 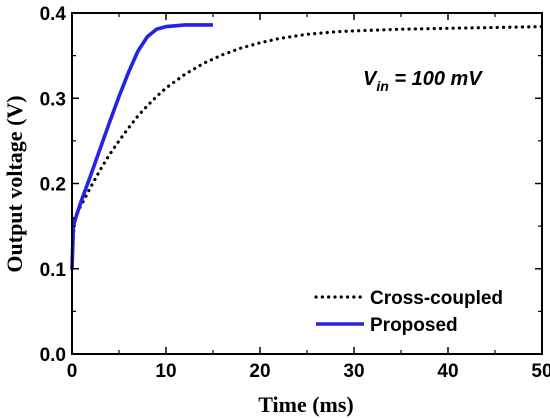 I want to click on vin-annotation: Vin = 100 mV, so click(x=423, y=81).